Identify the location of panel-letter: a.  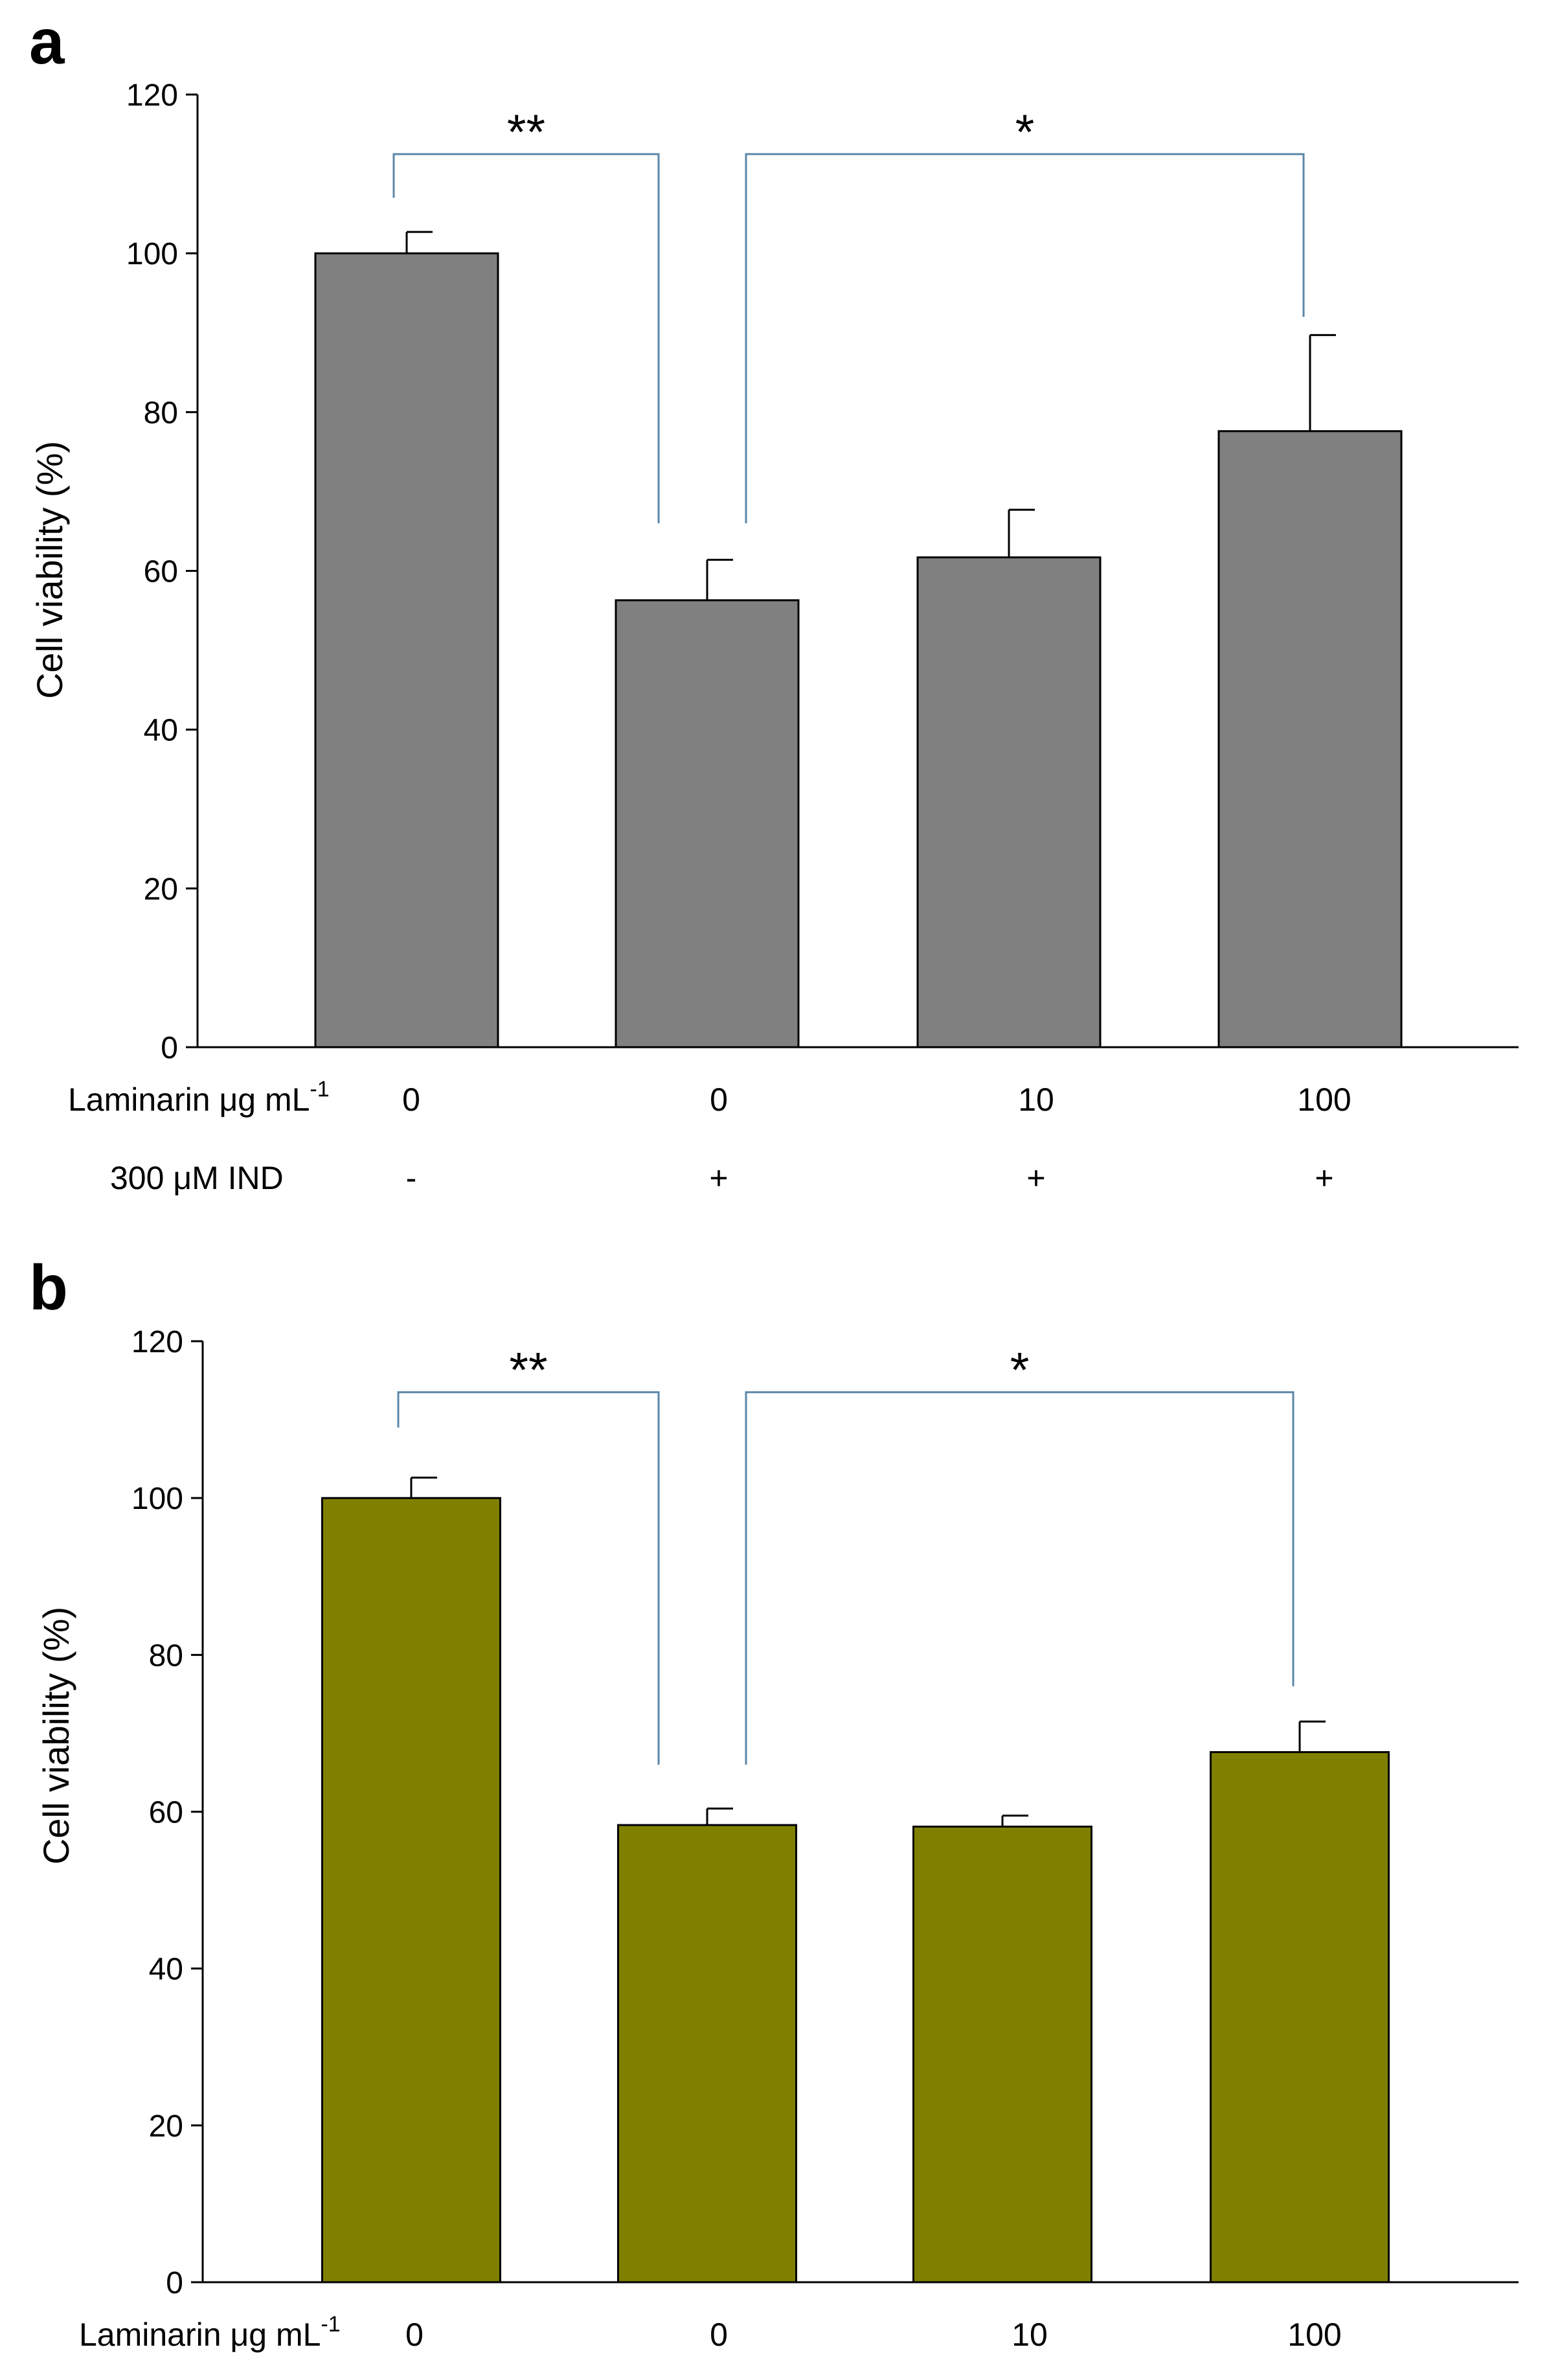
(47, 41).